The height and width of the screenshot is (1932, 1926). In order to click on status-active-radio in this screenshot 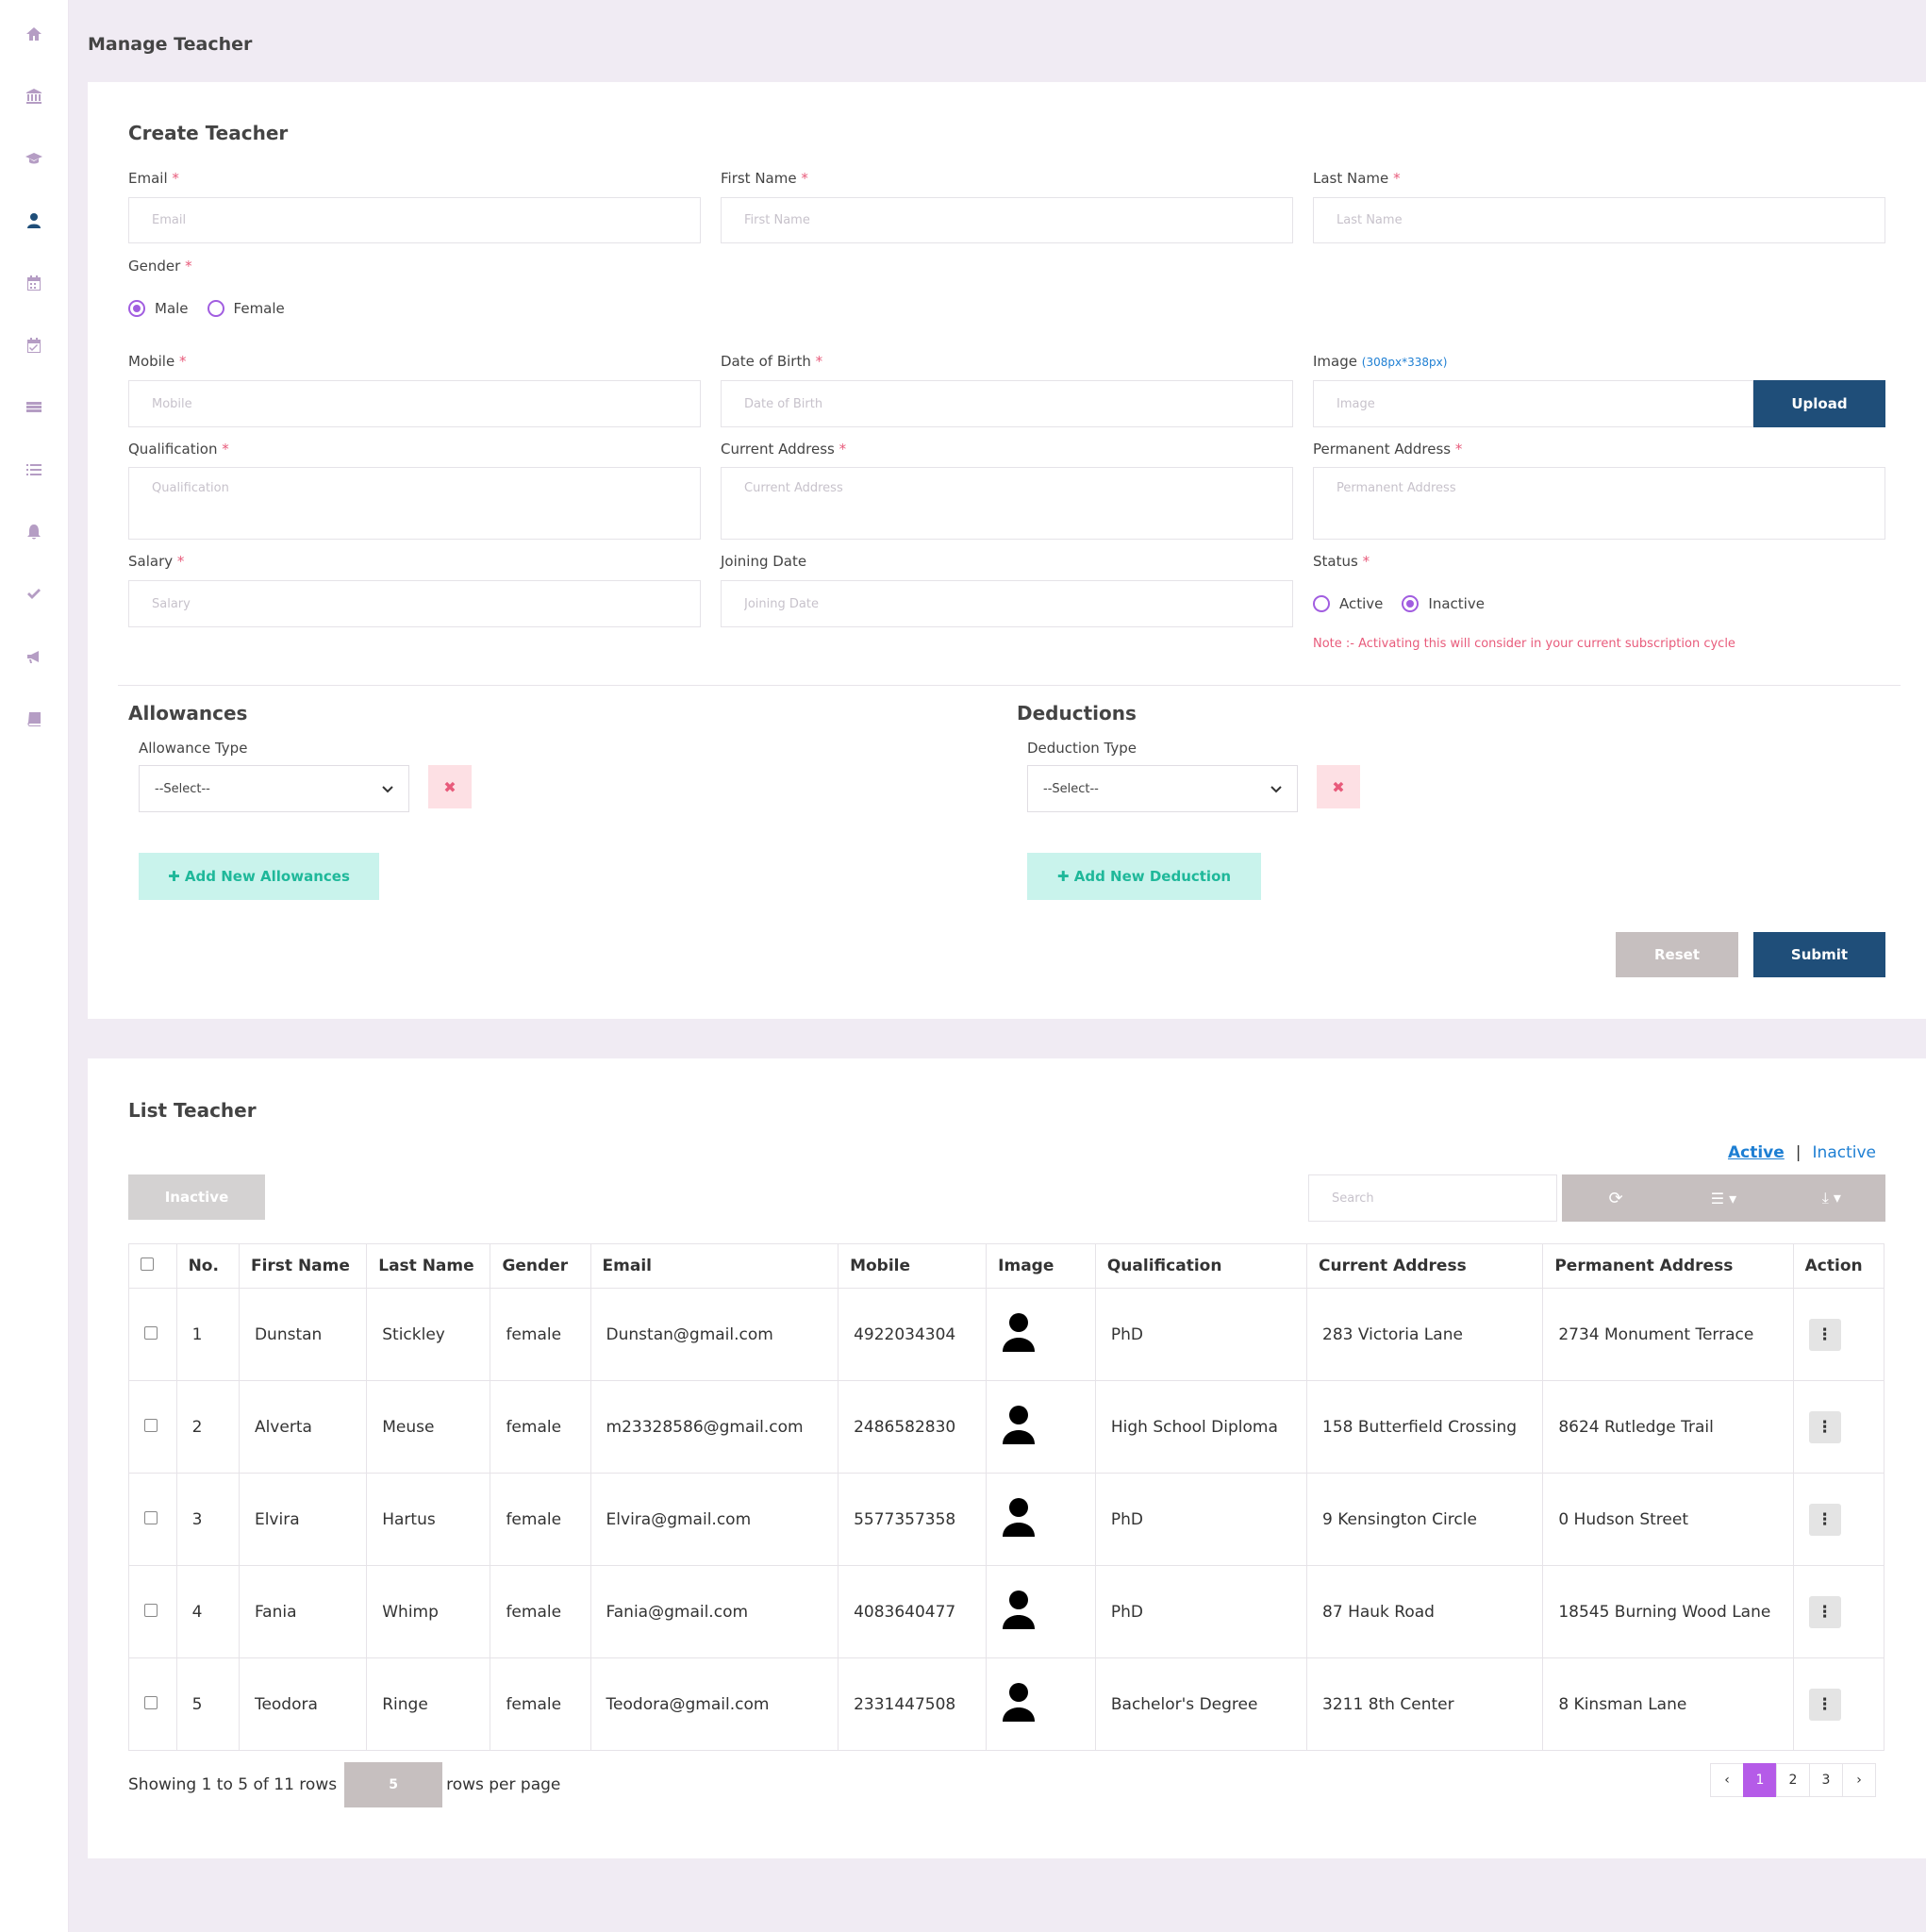, I will do `click(1322, 604)`.